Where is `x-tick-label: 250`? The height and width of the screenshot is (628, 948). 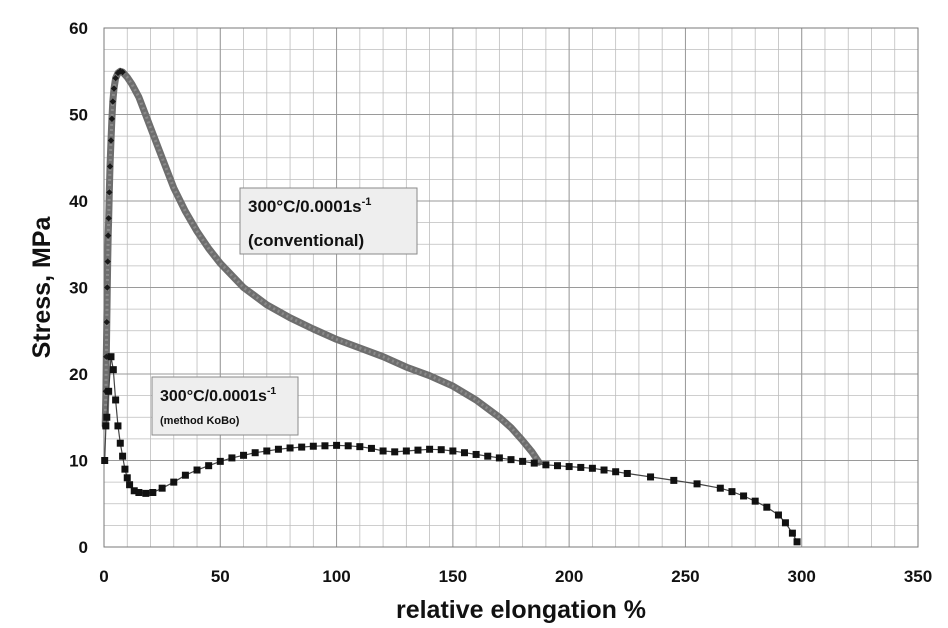 x-tick-label: 250 is located at coordinates (685, 576).